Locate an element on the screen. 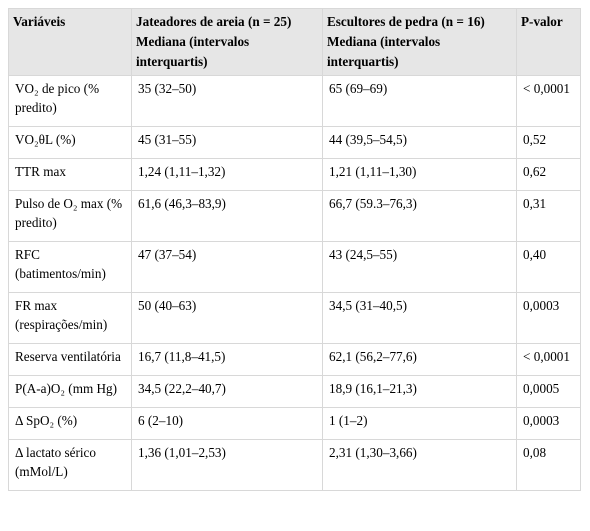 The image size is (590, 531). header-escultores-label: Escultores de pedra (n = 16) is located at coordinates (406, 21).